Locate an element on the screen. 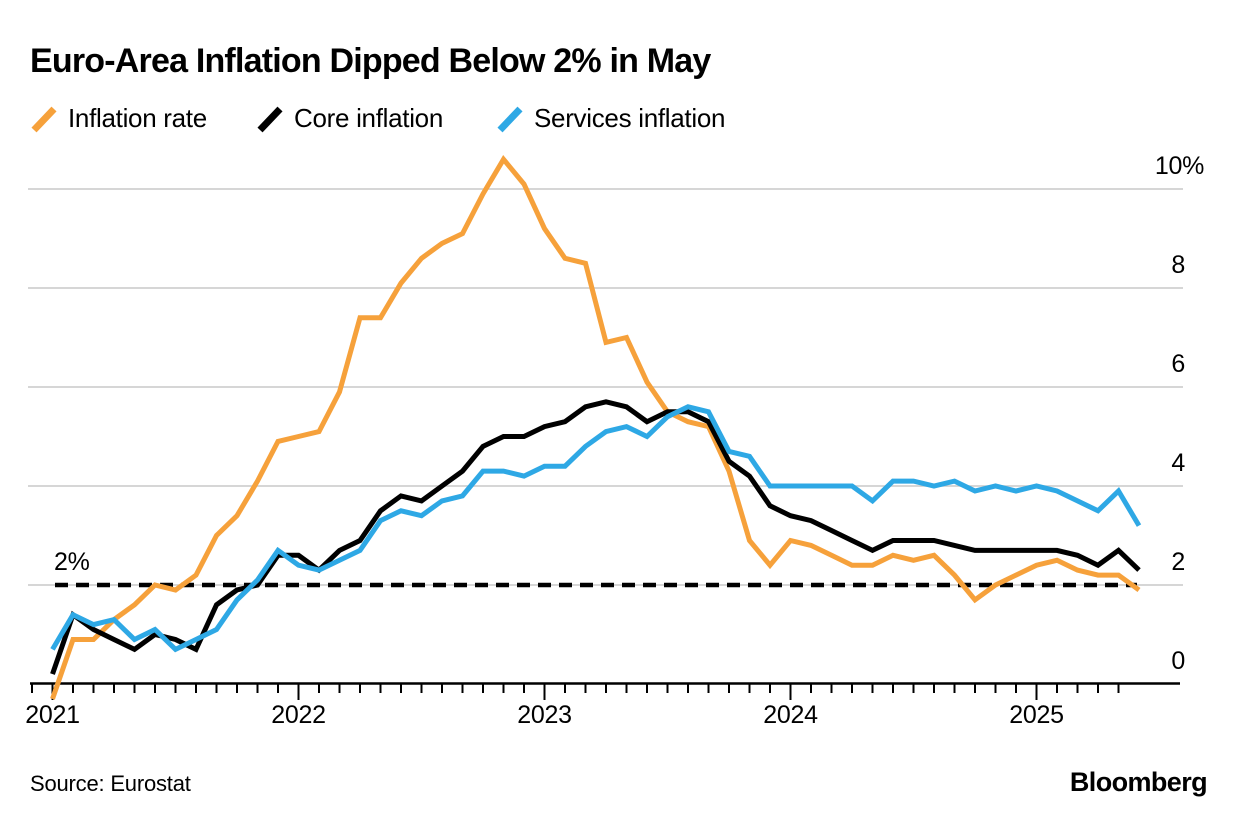 The height and width of the screenshot is (826, 1237). y-axis-label: 4 is located at coordinates (1178, 463).